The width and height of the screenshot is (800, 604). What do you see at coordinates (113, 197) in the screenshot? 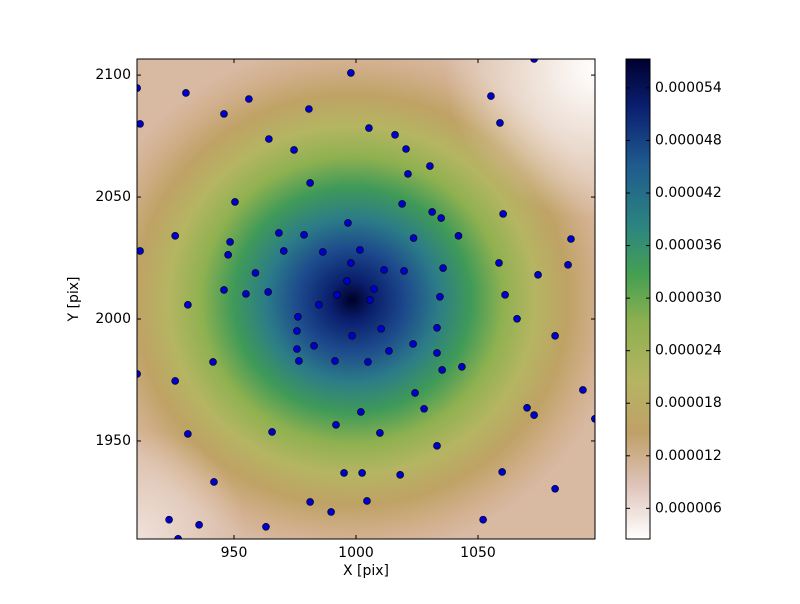
I see `y-tick-label: 2050` at bounding box center [113, 197].